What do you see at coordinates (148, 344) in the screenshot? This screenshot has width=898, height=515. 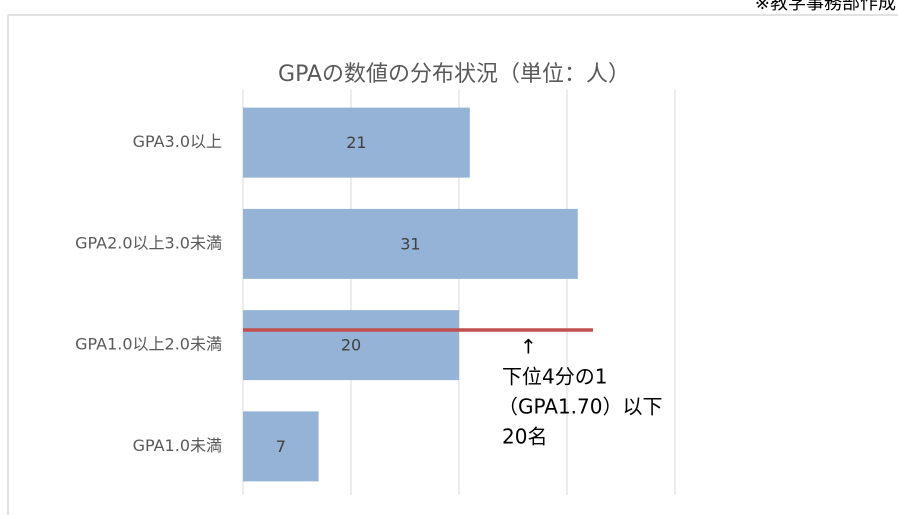 I see `y-tick-label: GPA1.0以上2.0未満` at bounding box center [148, 344].